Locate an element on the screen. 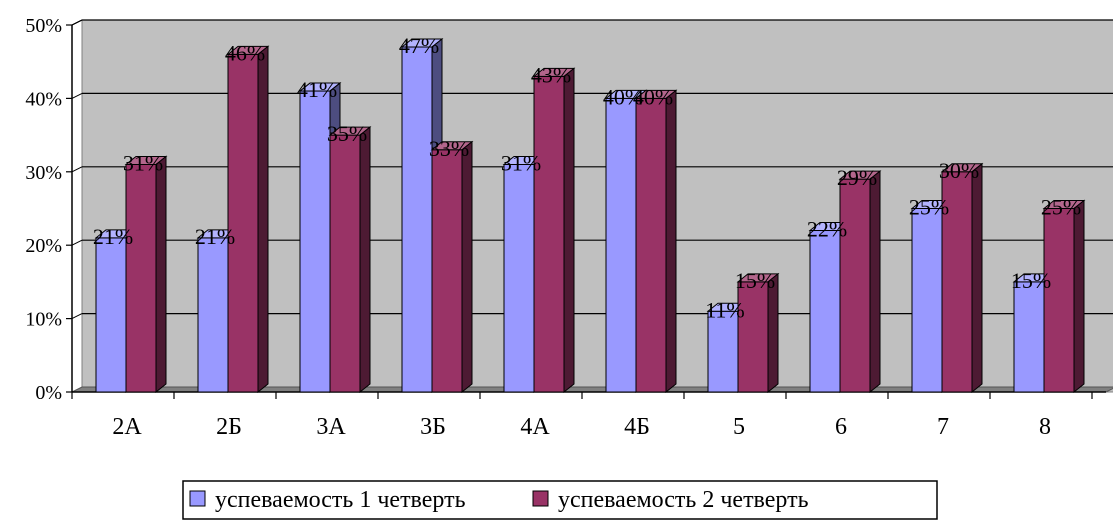 This screenshot has width=1113, height=524. y-tick-label: 0% is located at coordinates (48, 393).